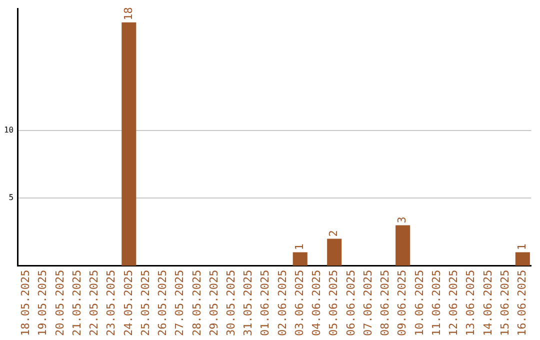  Describe the element at coordinates (436, 303) in the screenshot. I see `x-tick-label: 11.06.2025` at that location.